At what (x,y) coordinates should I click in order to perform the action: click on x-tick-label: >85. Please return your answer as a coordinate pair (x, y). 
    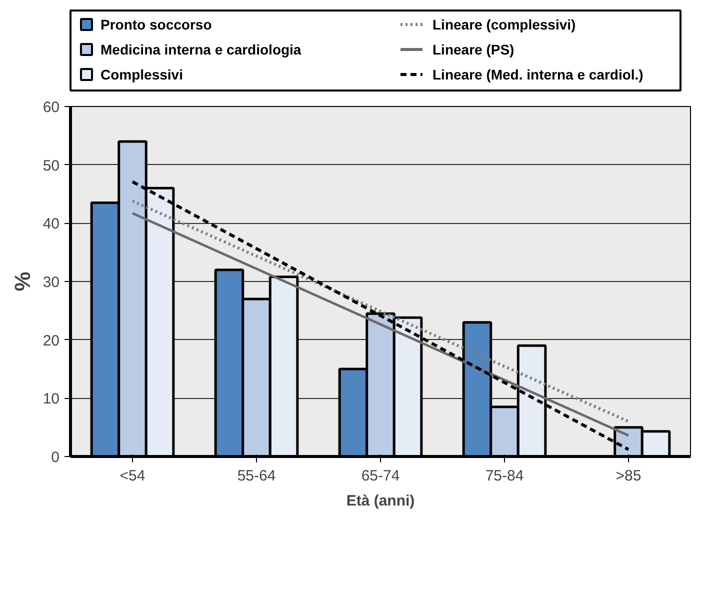
    Looking at the image, I should click on (629, 476).